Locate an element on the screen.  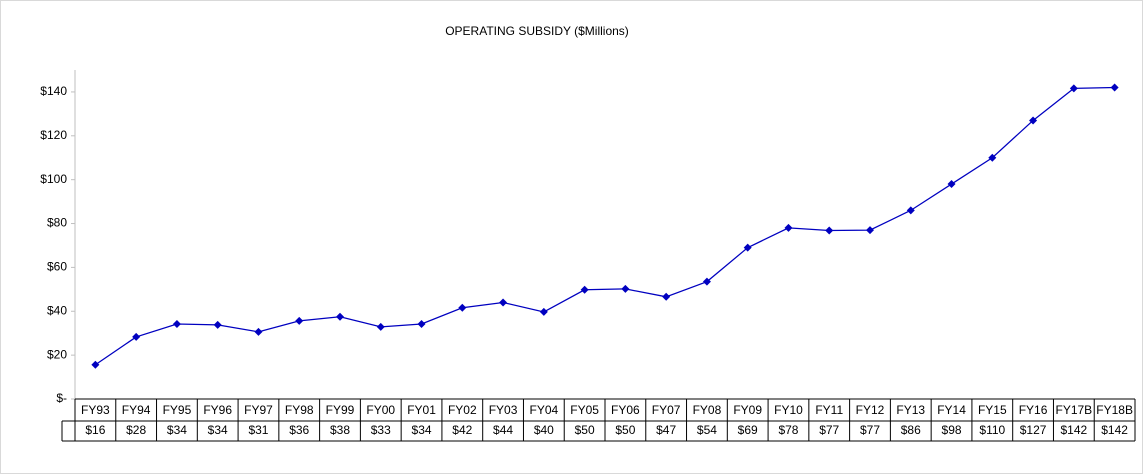
y-tick-label: $- is located at coordinates (61, 398).